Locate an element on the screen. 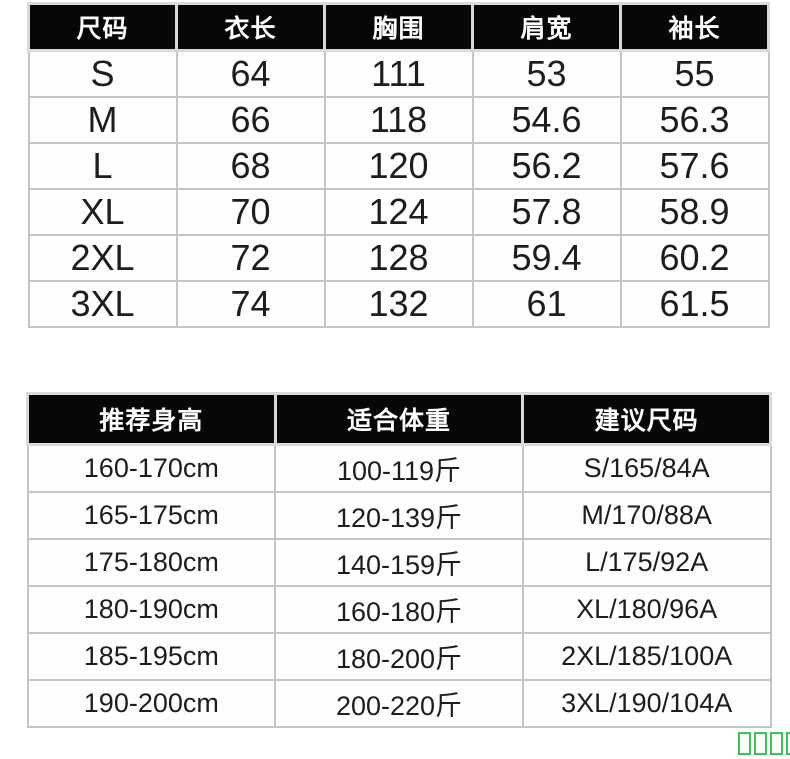 This screenshot has width=790, height=759. size_table-header-4: 袖长 is located at coordinates (694, 27).